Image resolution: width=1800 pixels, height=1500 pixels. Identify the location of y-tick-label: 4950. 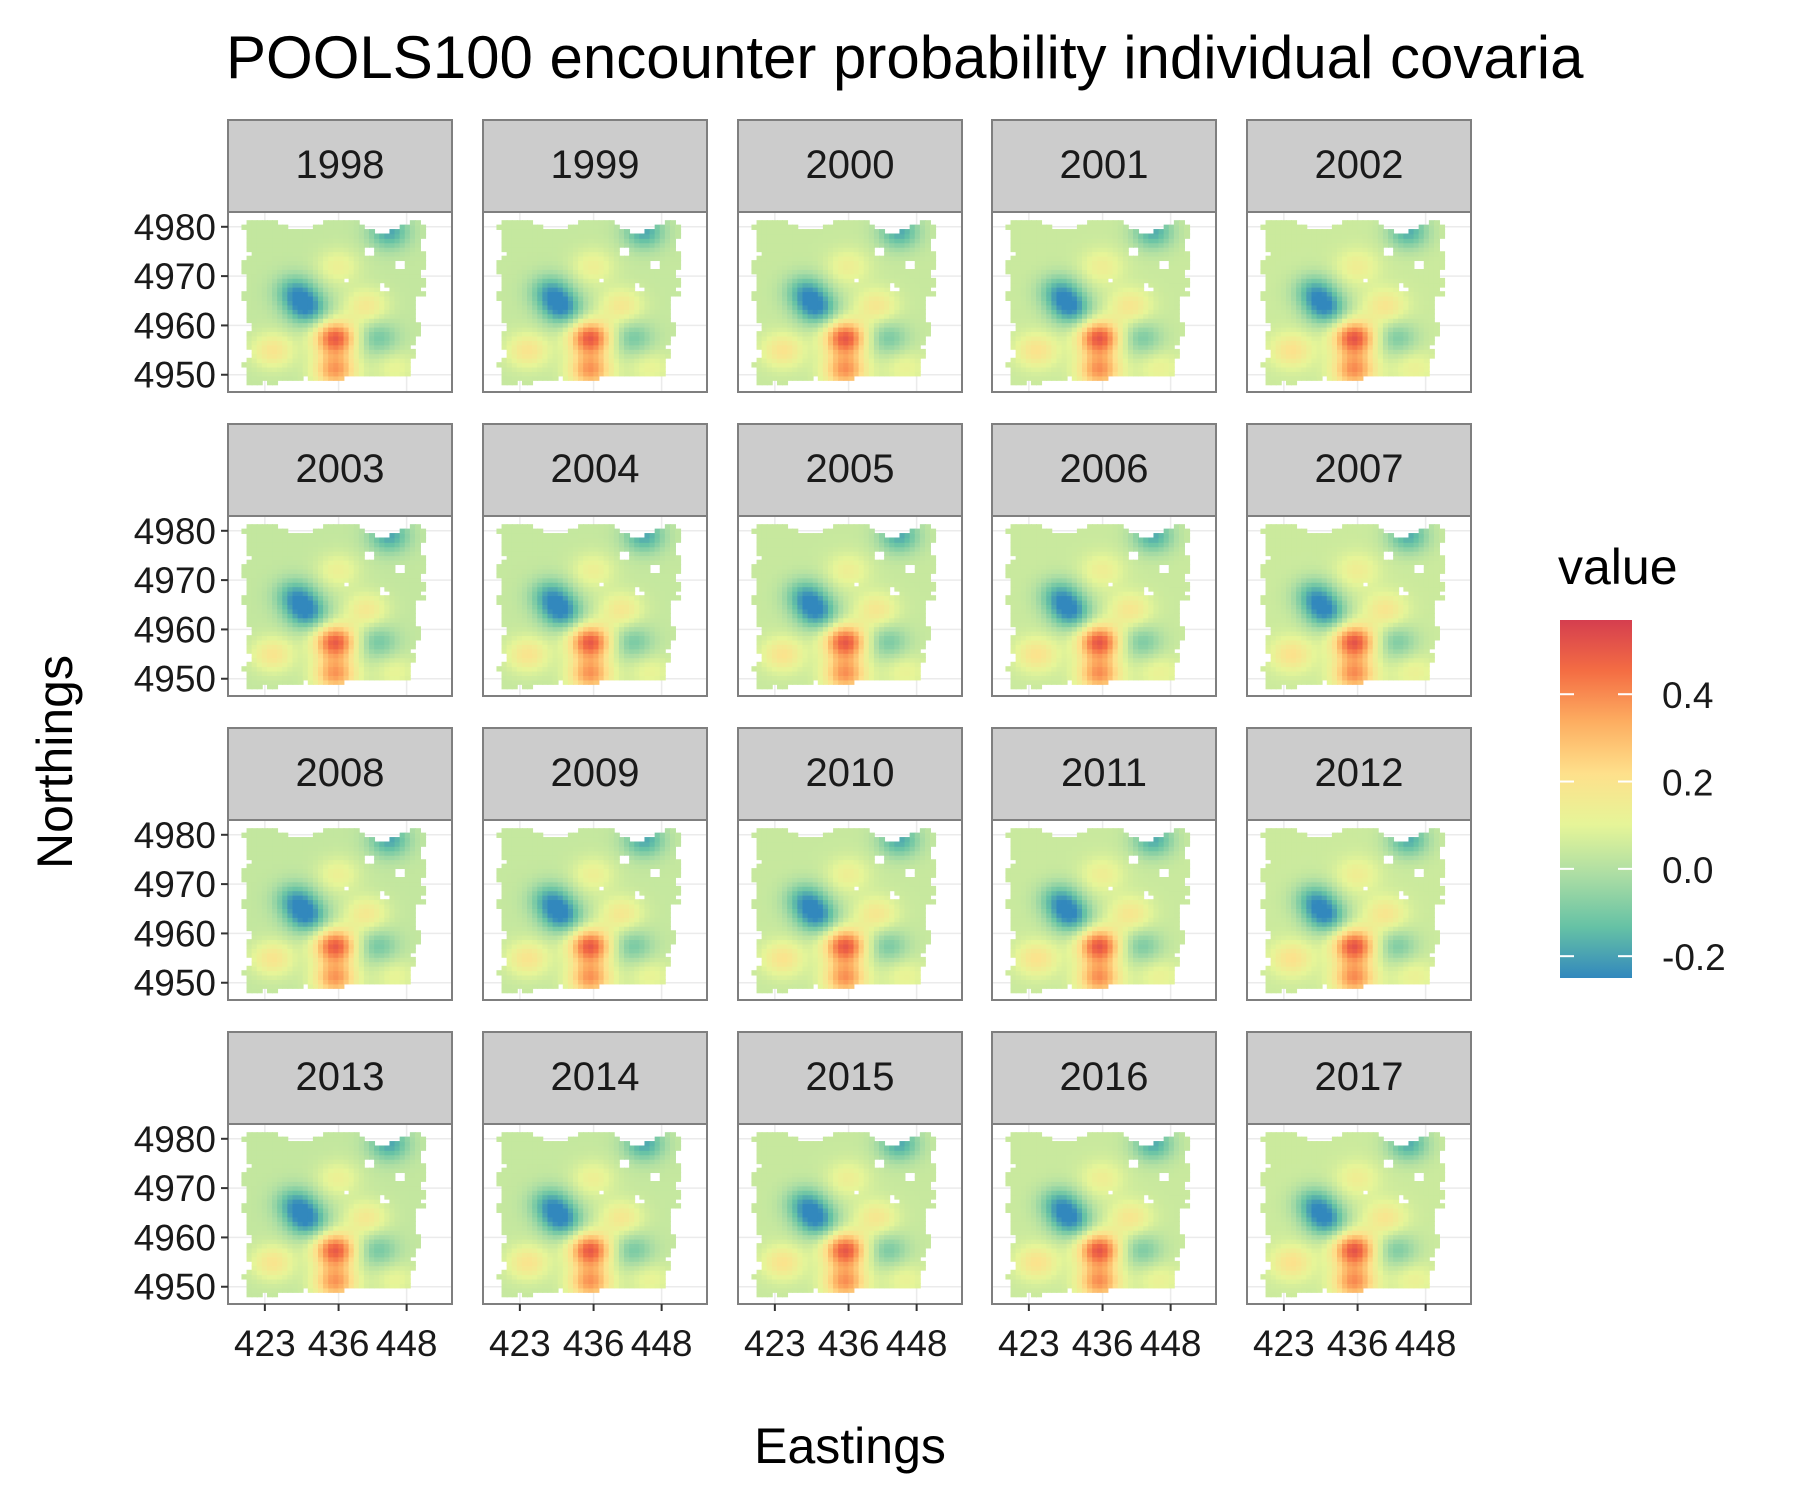
(175, 375).